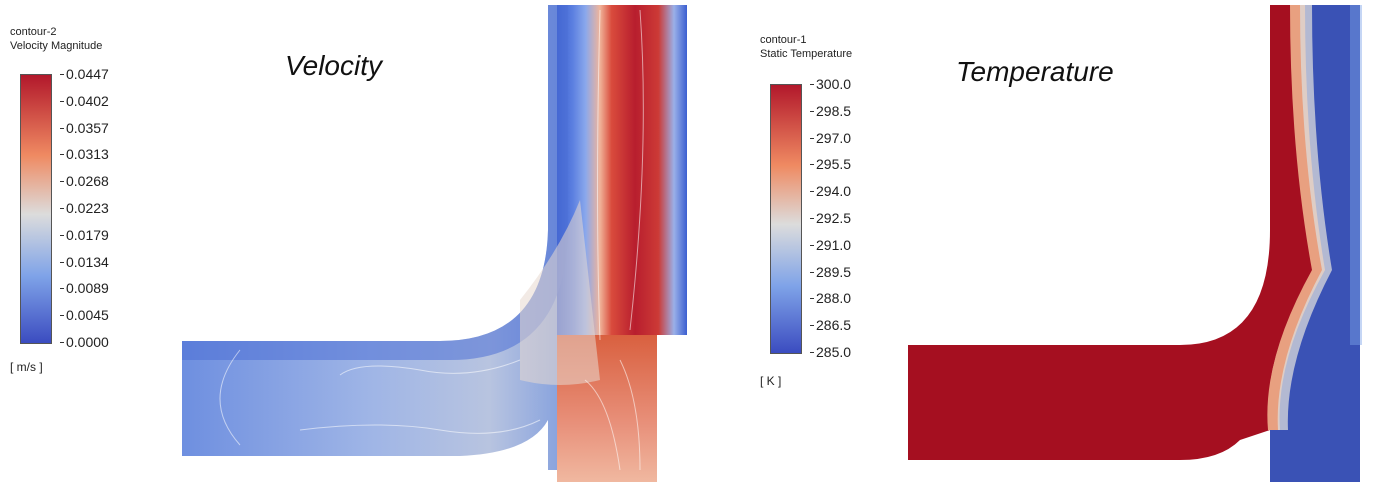  What do you see at coordinates (783, 40) in the screenshot?
I see `temperature-contour-name: contour-1` at bounding box center [783, 40].